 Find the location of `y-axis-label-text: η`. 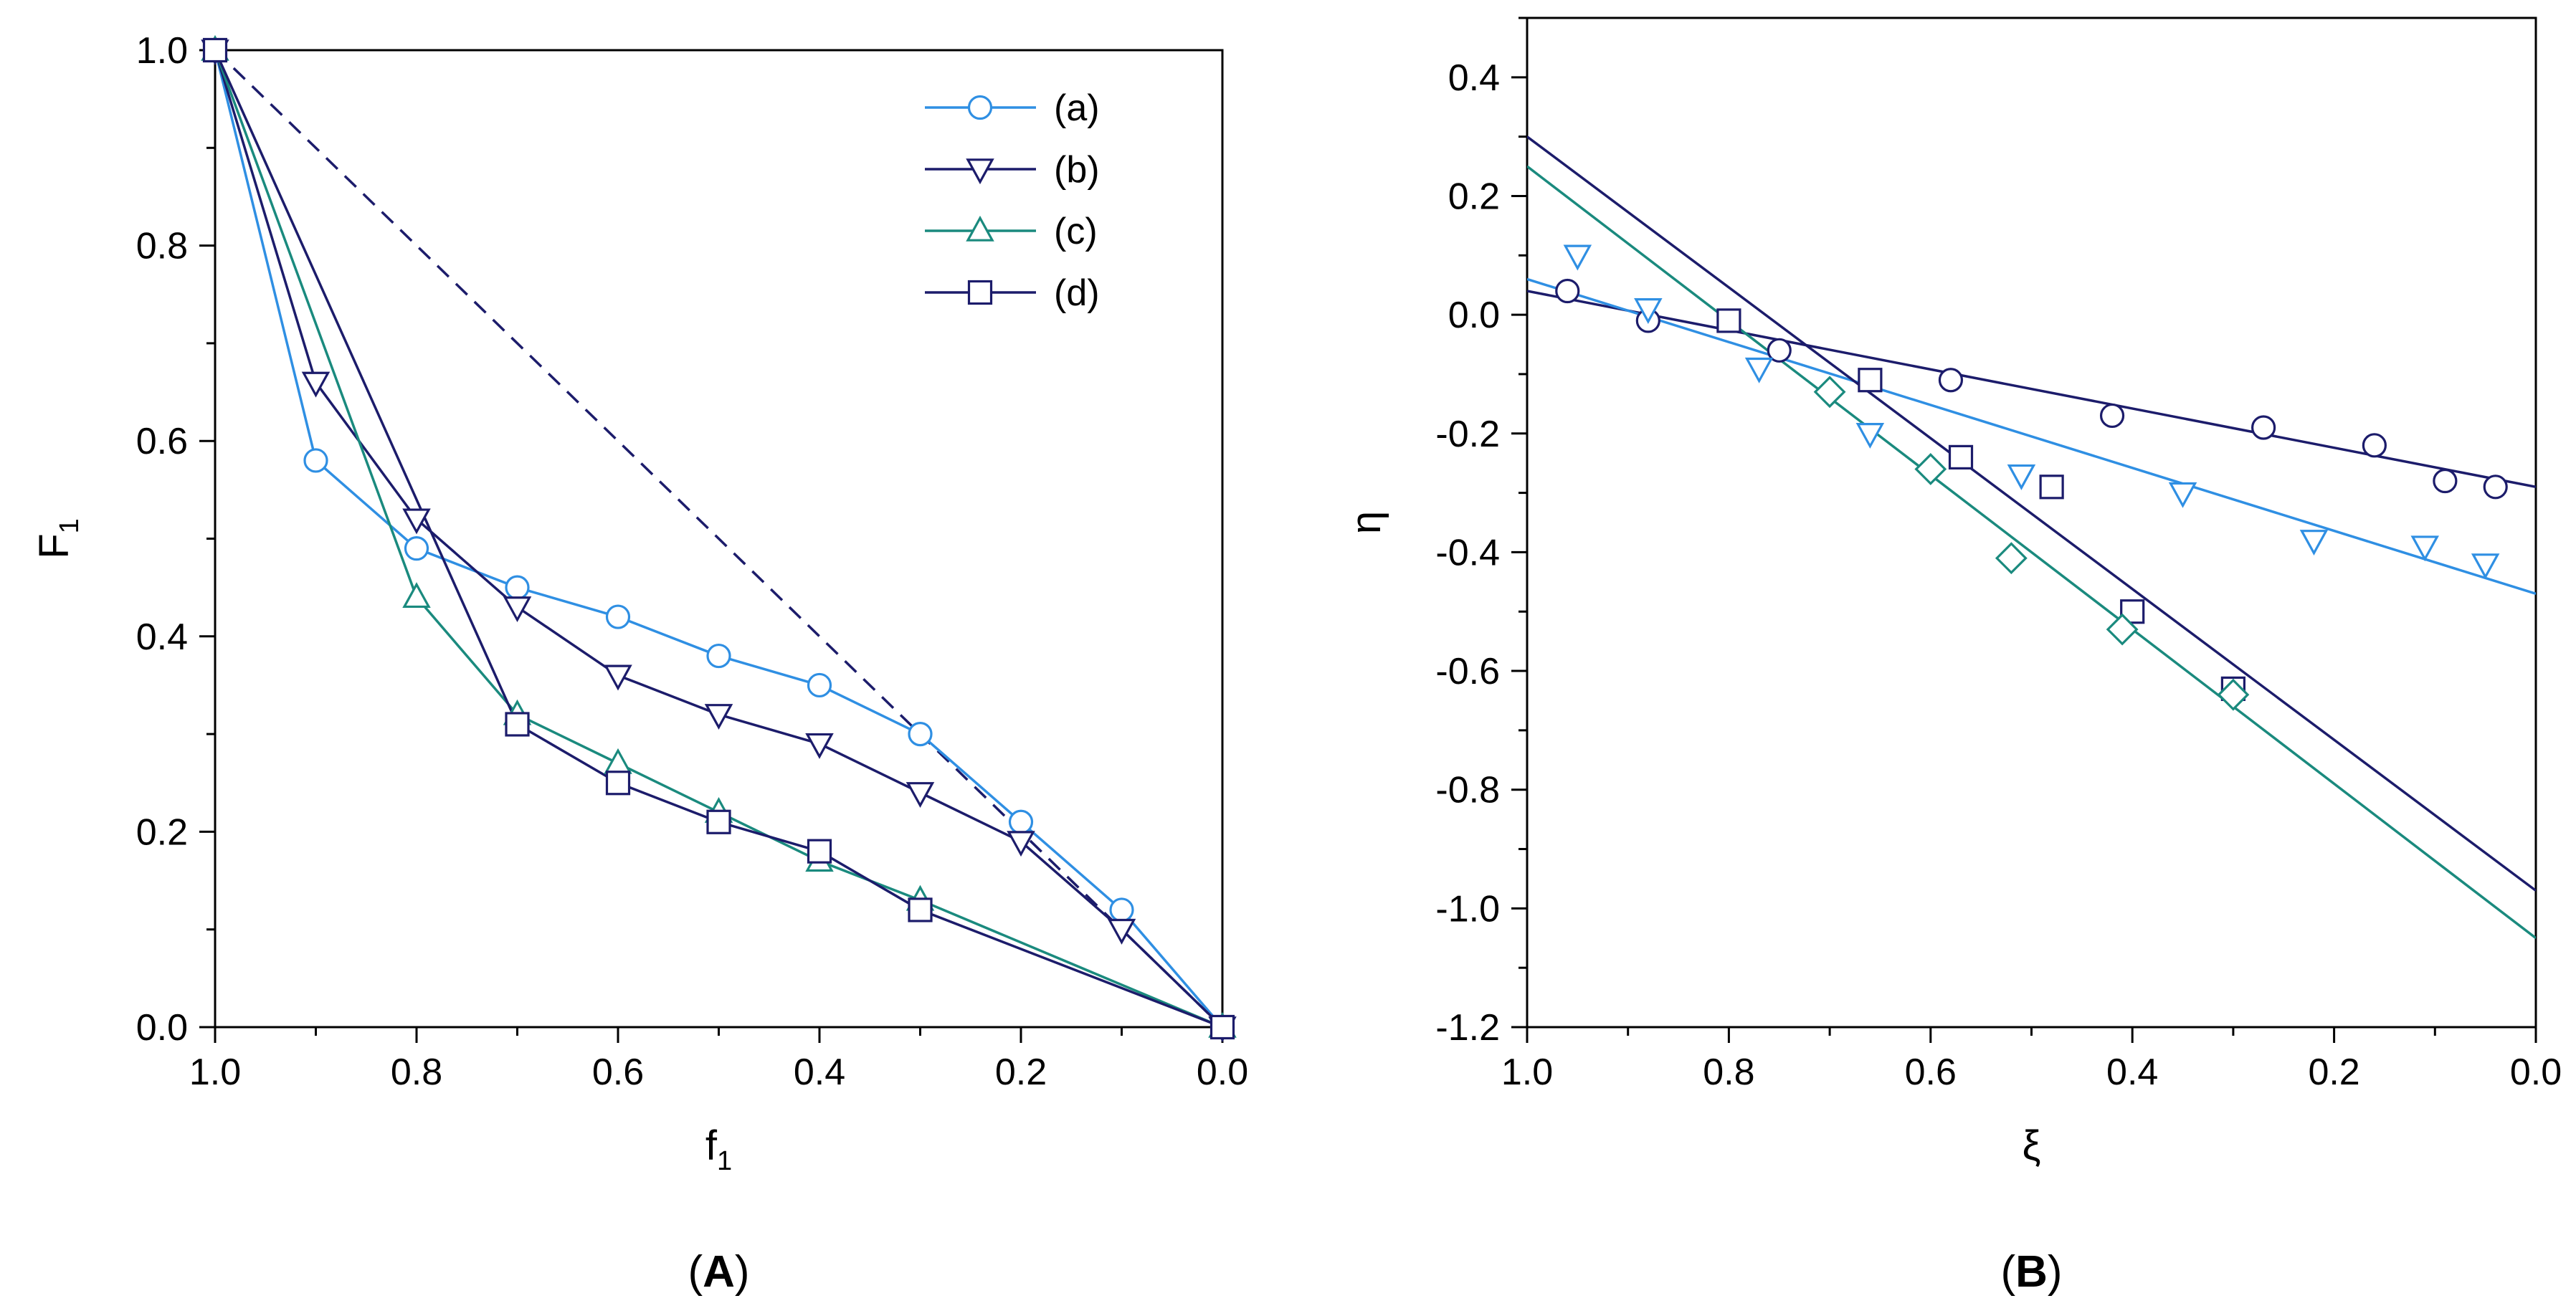

y-axis-label-text: η is located at coordinates (1366, 522).